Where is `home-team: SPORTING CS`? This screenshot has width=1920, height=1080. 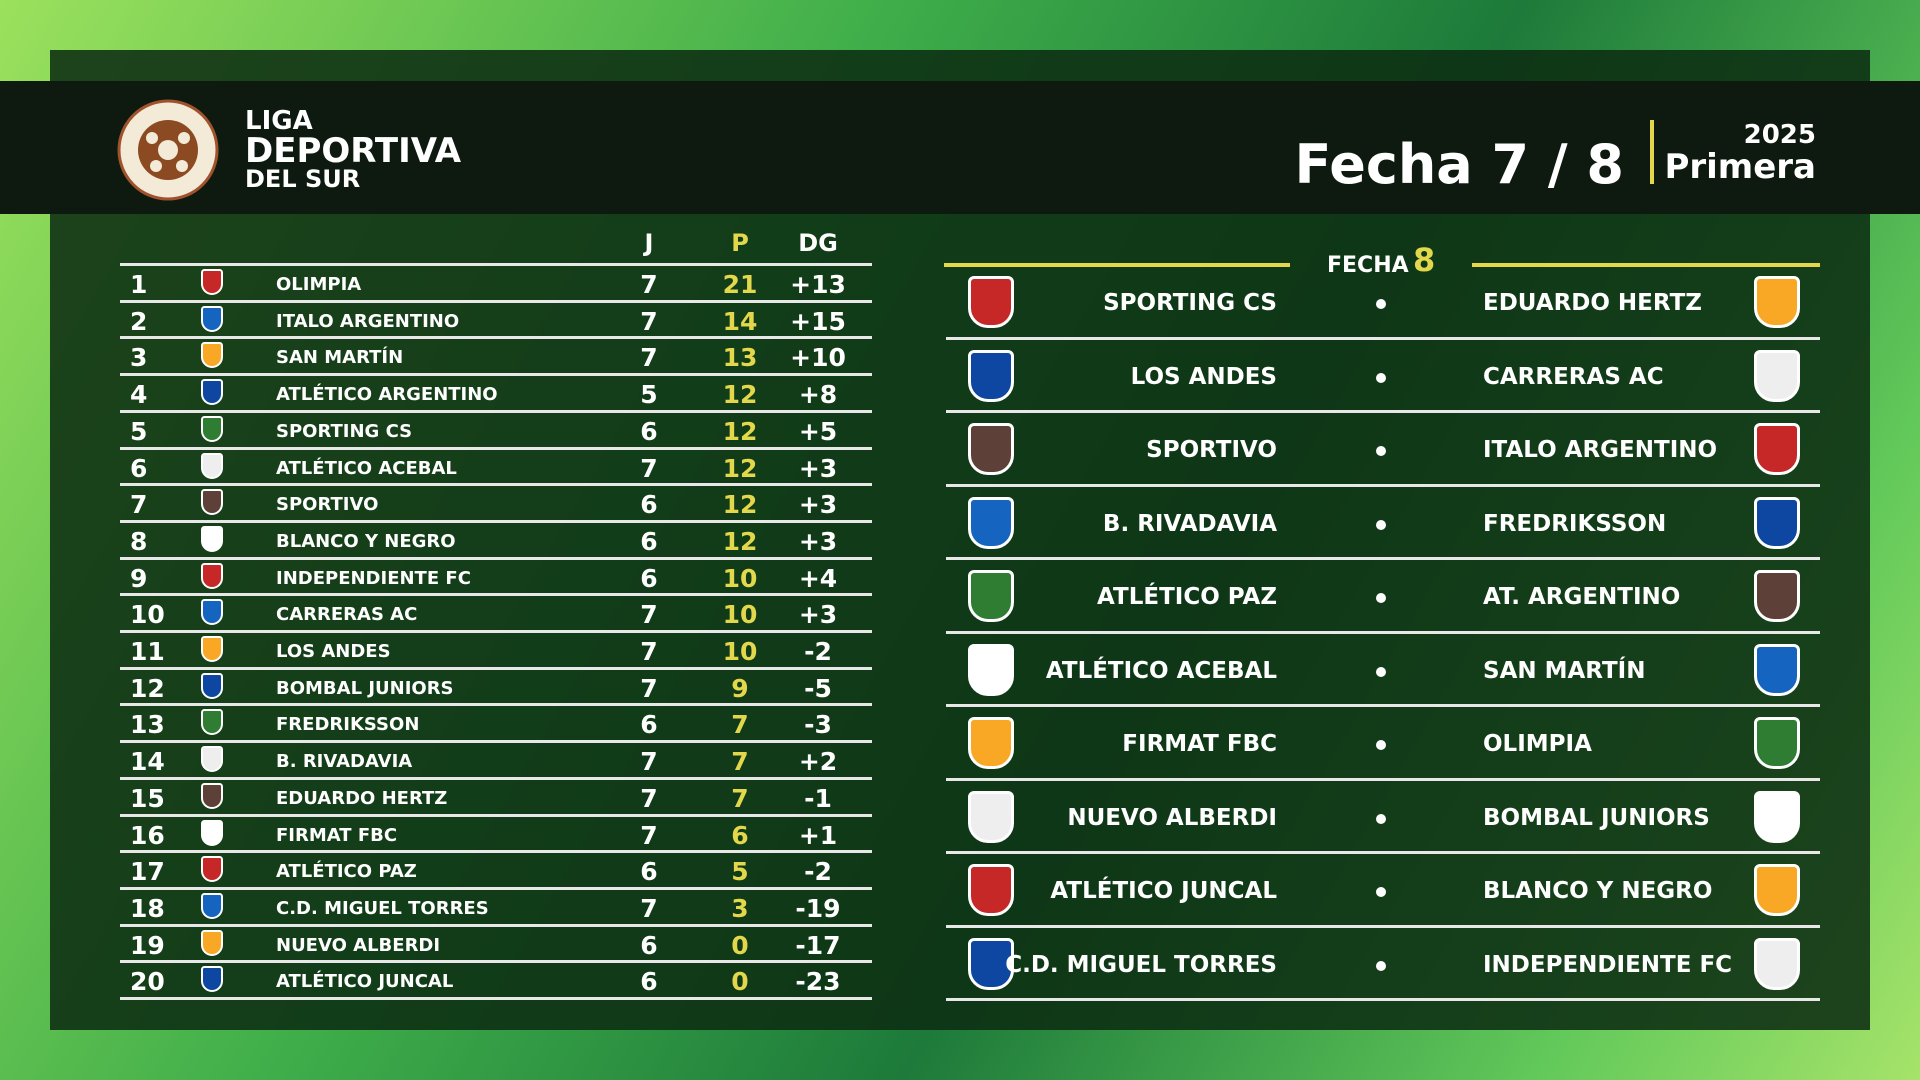
home-team: SPORTING CS is located at coordinates (1190, 303).